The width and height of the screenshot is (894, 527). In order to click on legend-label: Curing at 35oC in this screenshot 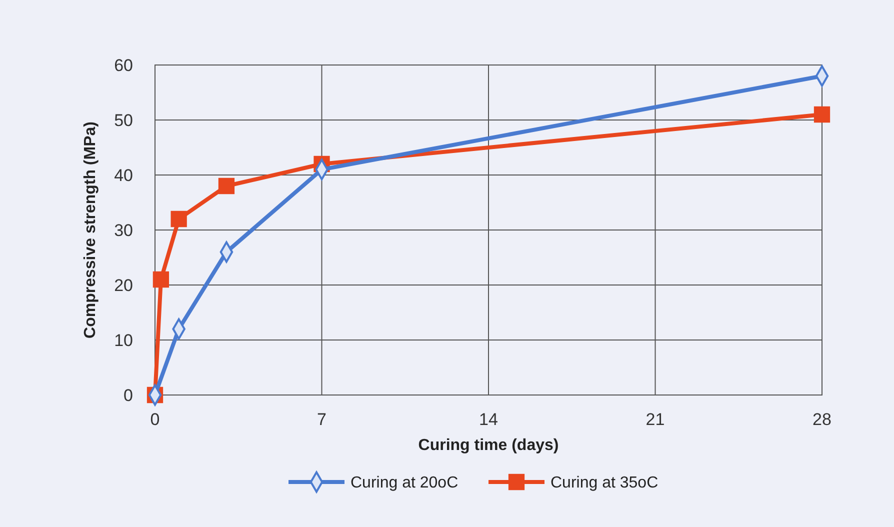, I will do `click(604, 483)`.